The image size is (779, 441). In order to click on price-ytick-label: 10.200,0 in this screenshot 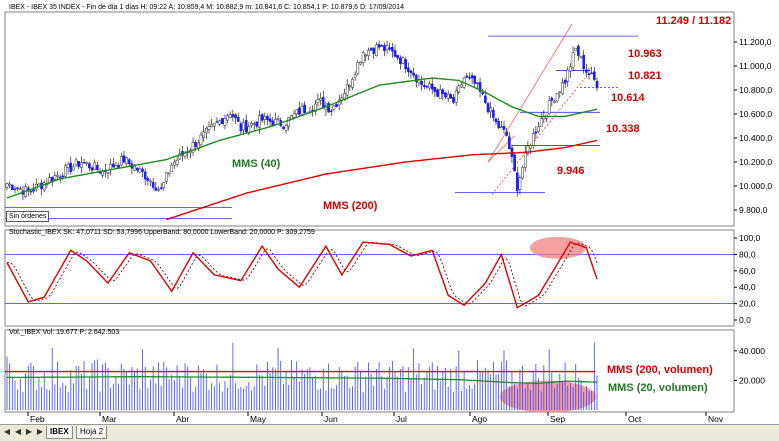, I will do `click(755, 162)`.